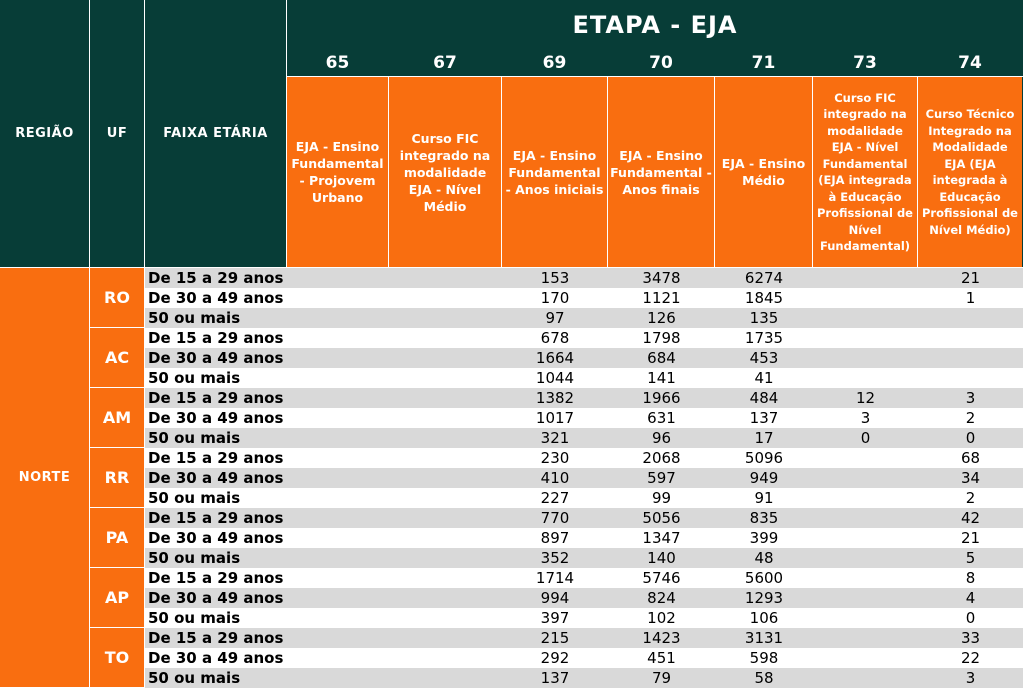 The width and height of the screenshot is (1023, 688). What do you see at coordinates (554, 63) in the screenshot?
I see `column-code: 69` at bounding box center [554, 63].